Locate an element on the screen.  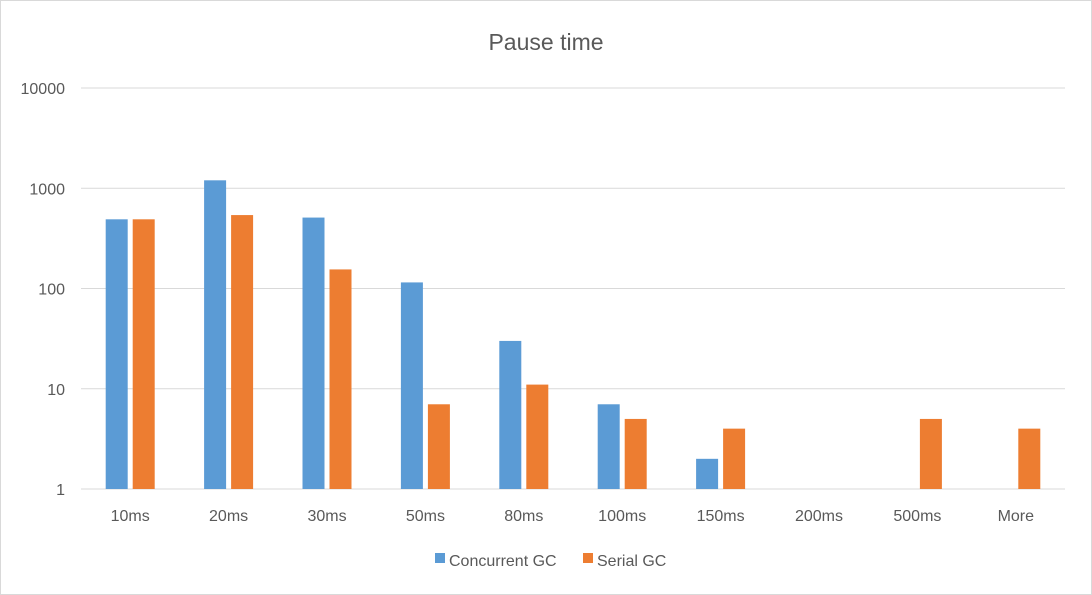
bar-serial-gc-100ms is located at coordinates (635, 453).